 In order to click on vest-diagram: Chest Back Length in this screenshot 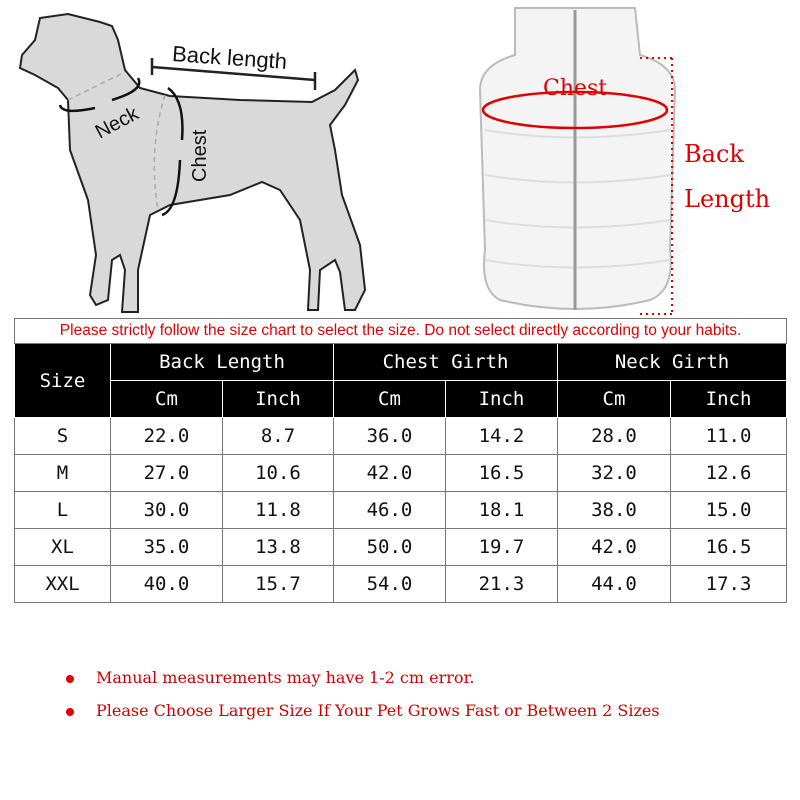, I will do `click(624, 161)`.